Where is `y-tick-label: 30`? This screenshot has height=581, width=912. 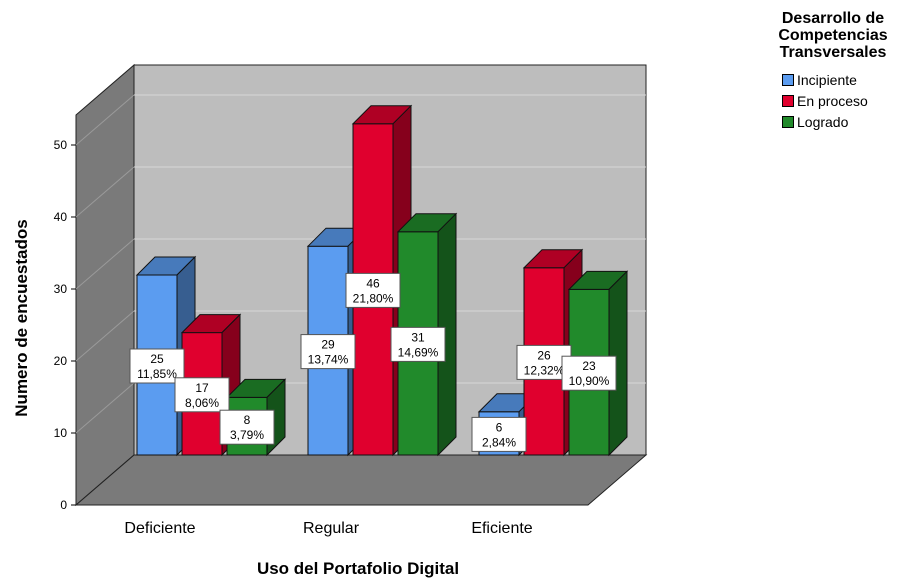 y-tick-label: 30 is located at coordinates (61, 289).